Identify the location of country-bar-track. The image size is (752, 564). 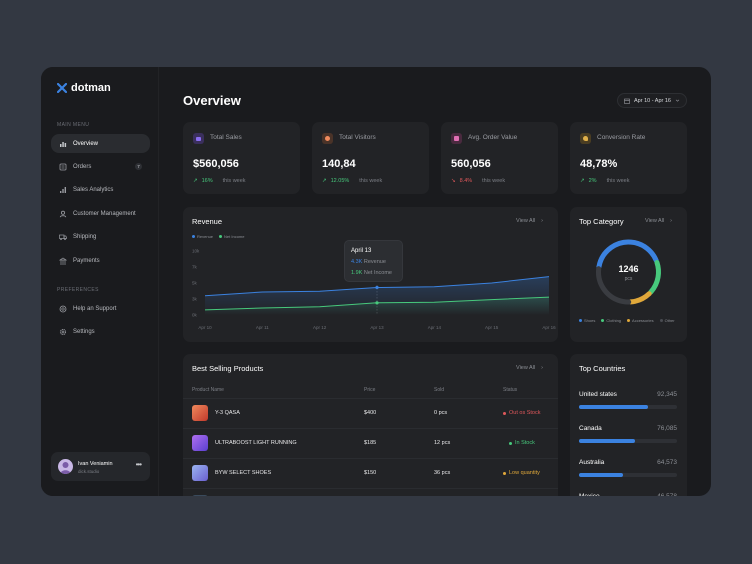
(628, 407).